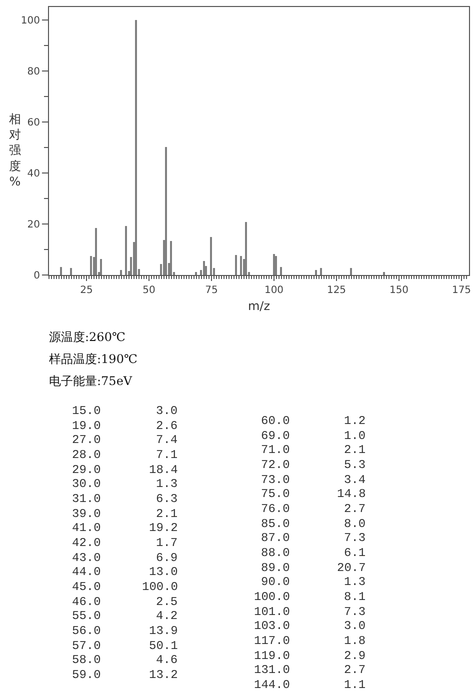  Describe the element at coordinates (355, 597) in the screenshot. I see `text: 8.1` at that location.